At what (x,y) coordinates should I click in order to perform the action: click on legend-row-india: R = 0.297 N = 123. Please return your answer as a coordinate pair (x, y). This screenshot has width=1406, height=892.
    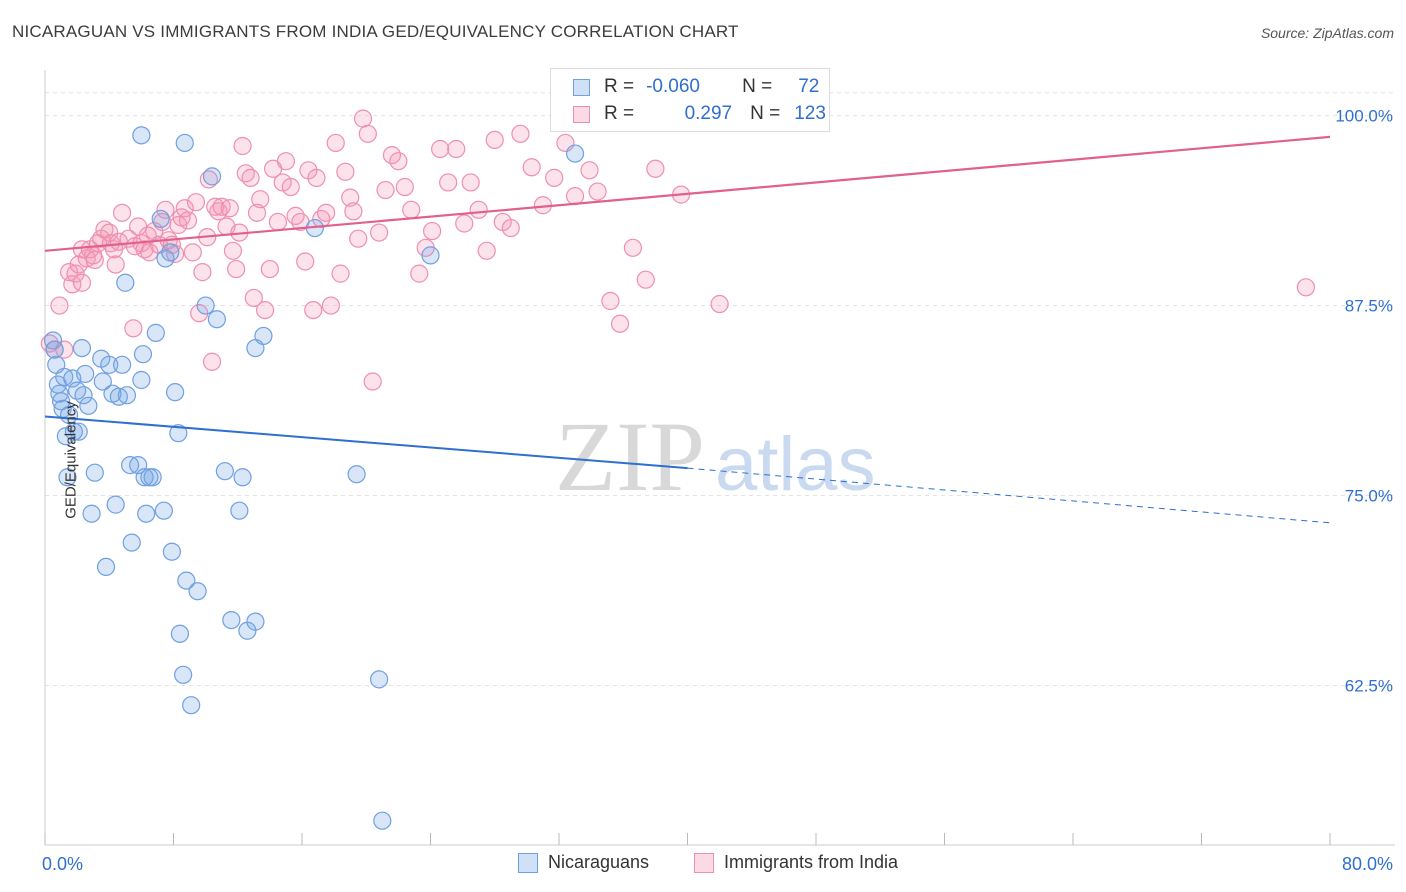
    Looking at the image, I should click on (699, 114).